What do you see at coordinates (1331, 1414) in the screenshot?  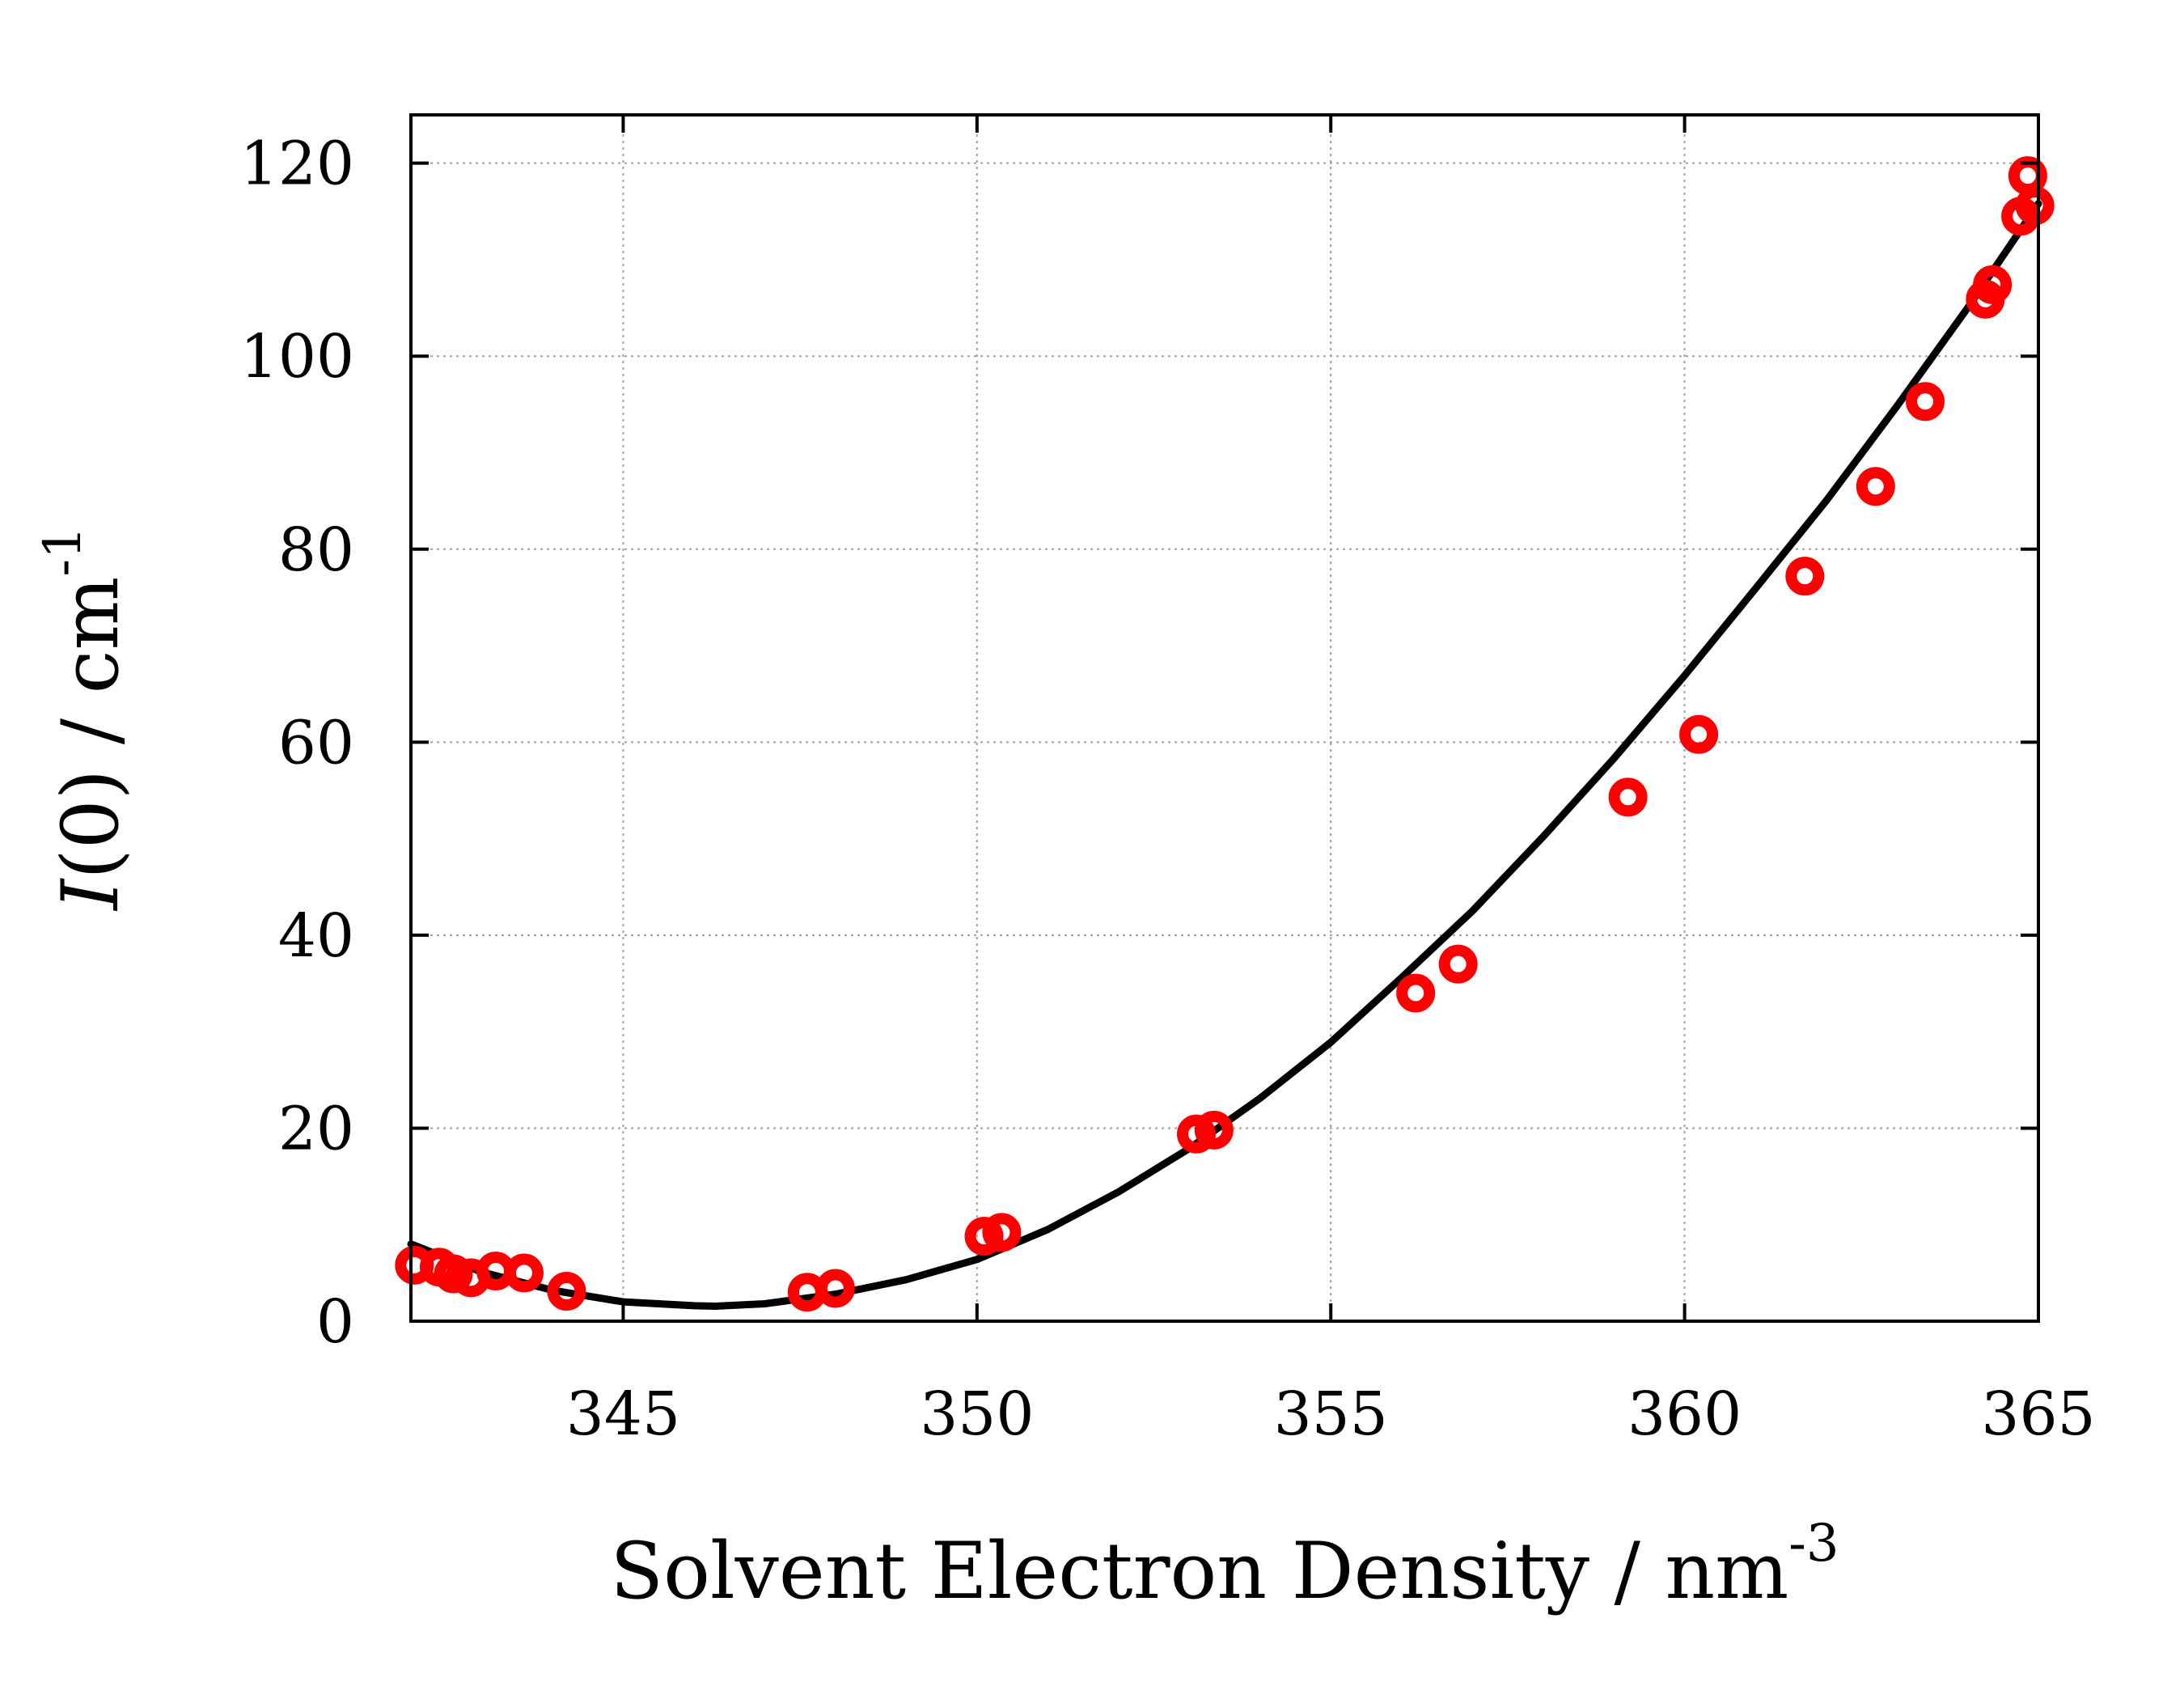 I see `x-tick-label: 355` at bounding box center [1331, 1414].